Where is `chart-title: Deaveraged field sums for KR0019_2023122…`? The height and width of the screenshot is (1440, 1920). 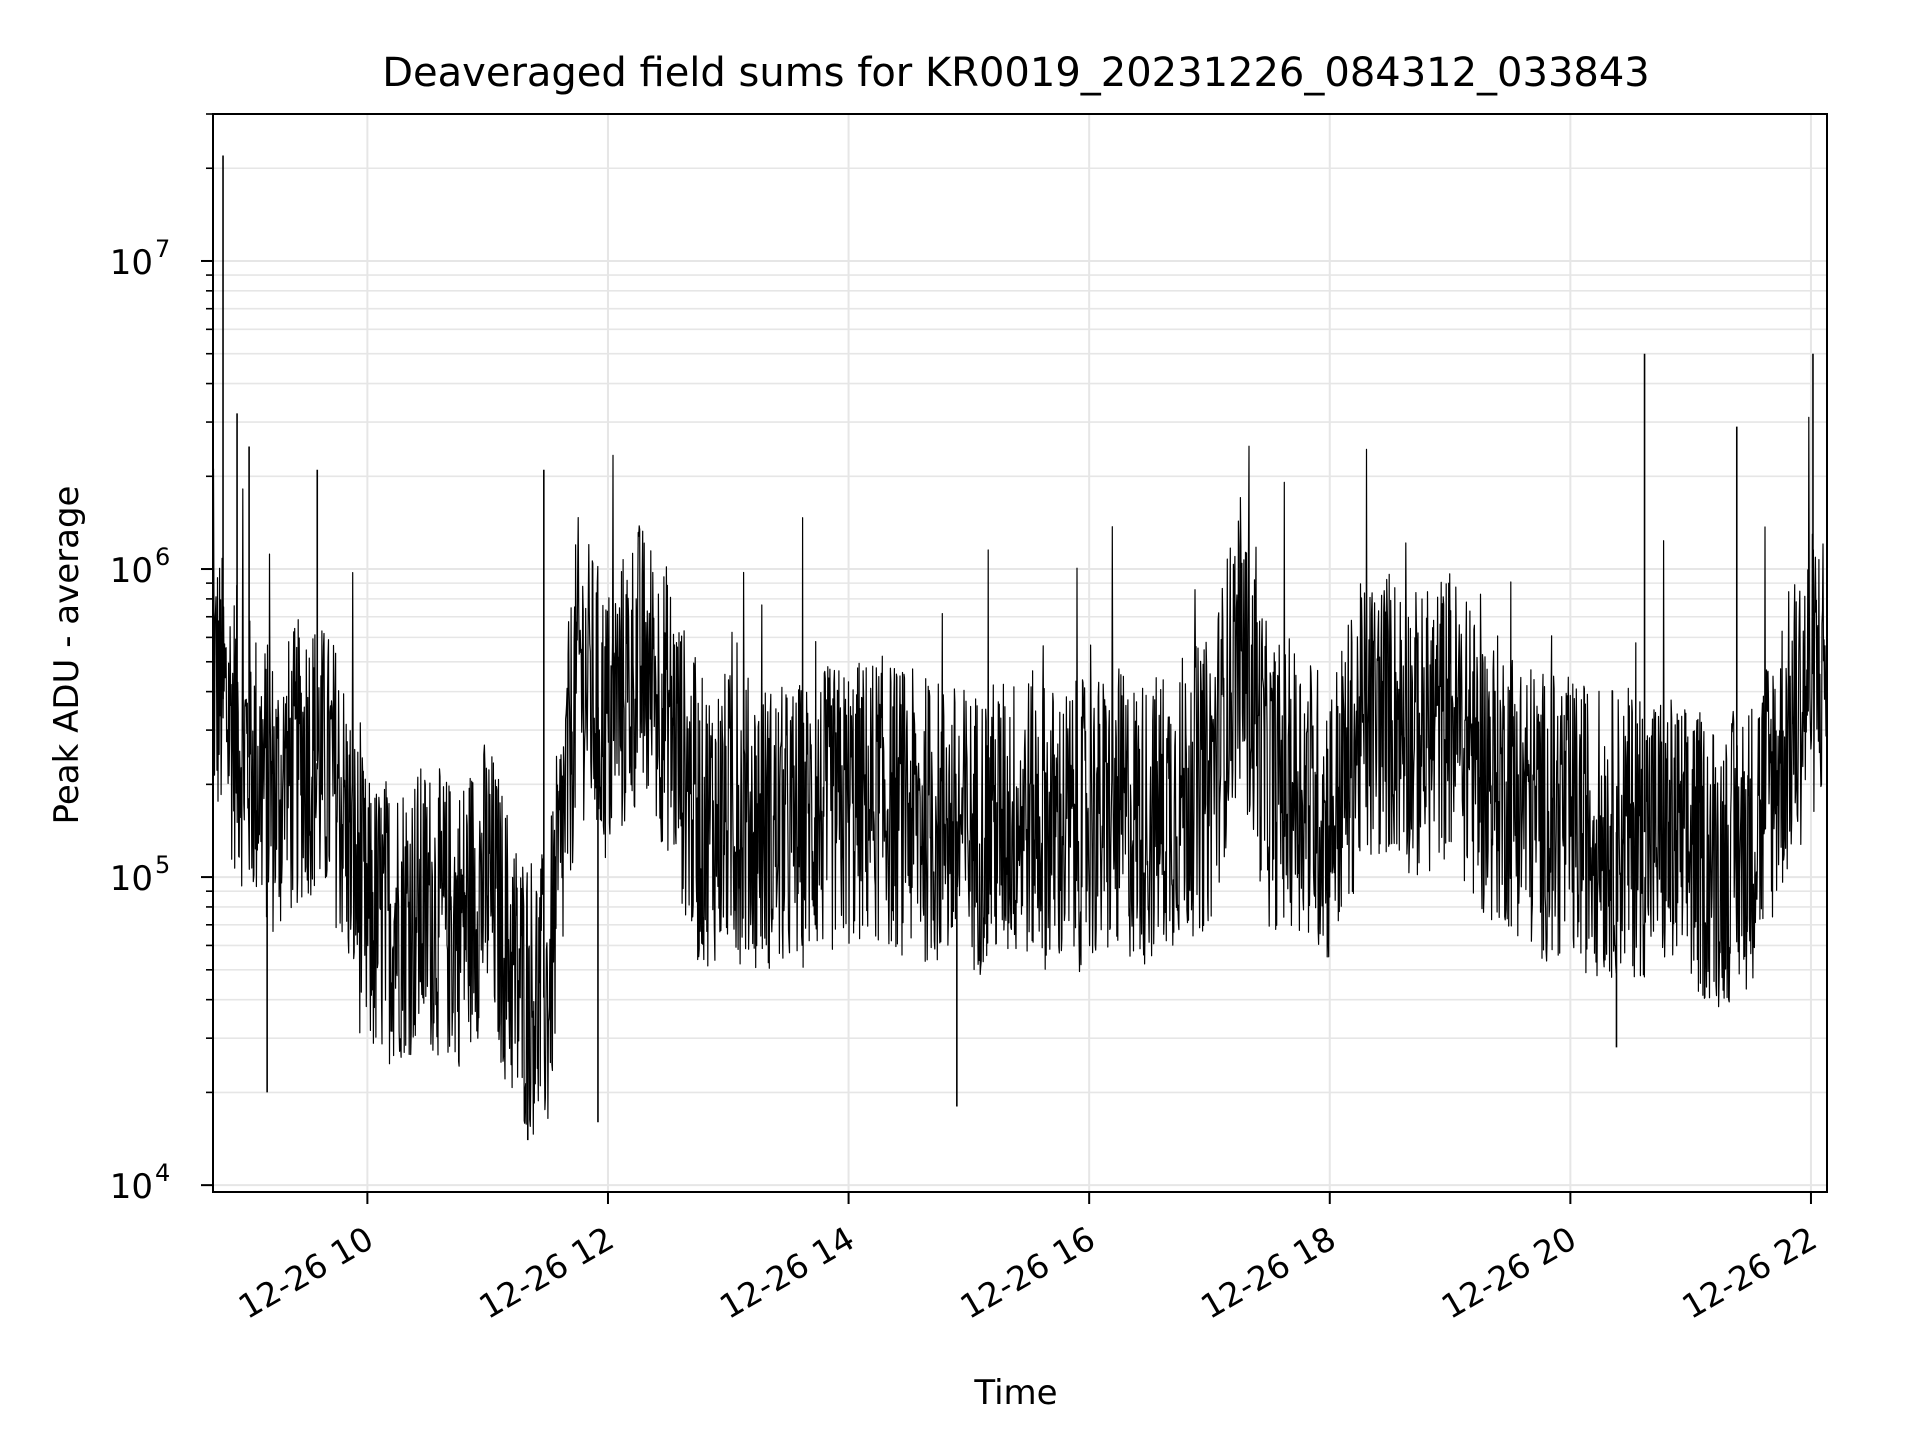
chart-title: Deaveraged field sums for KR0019_2023122… is located at coordinates (1016, 73).